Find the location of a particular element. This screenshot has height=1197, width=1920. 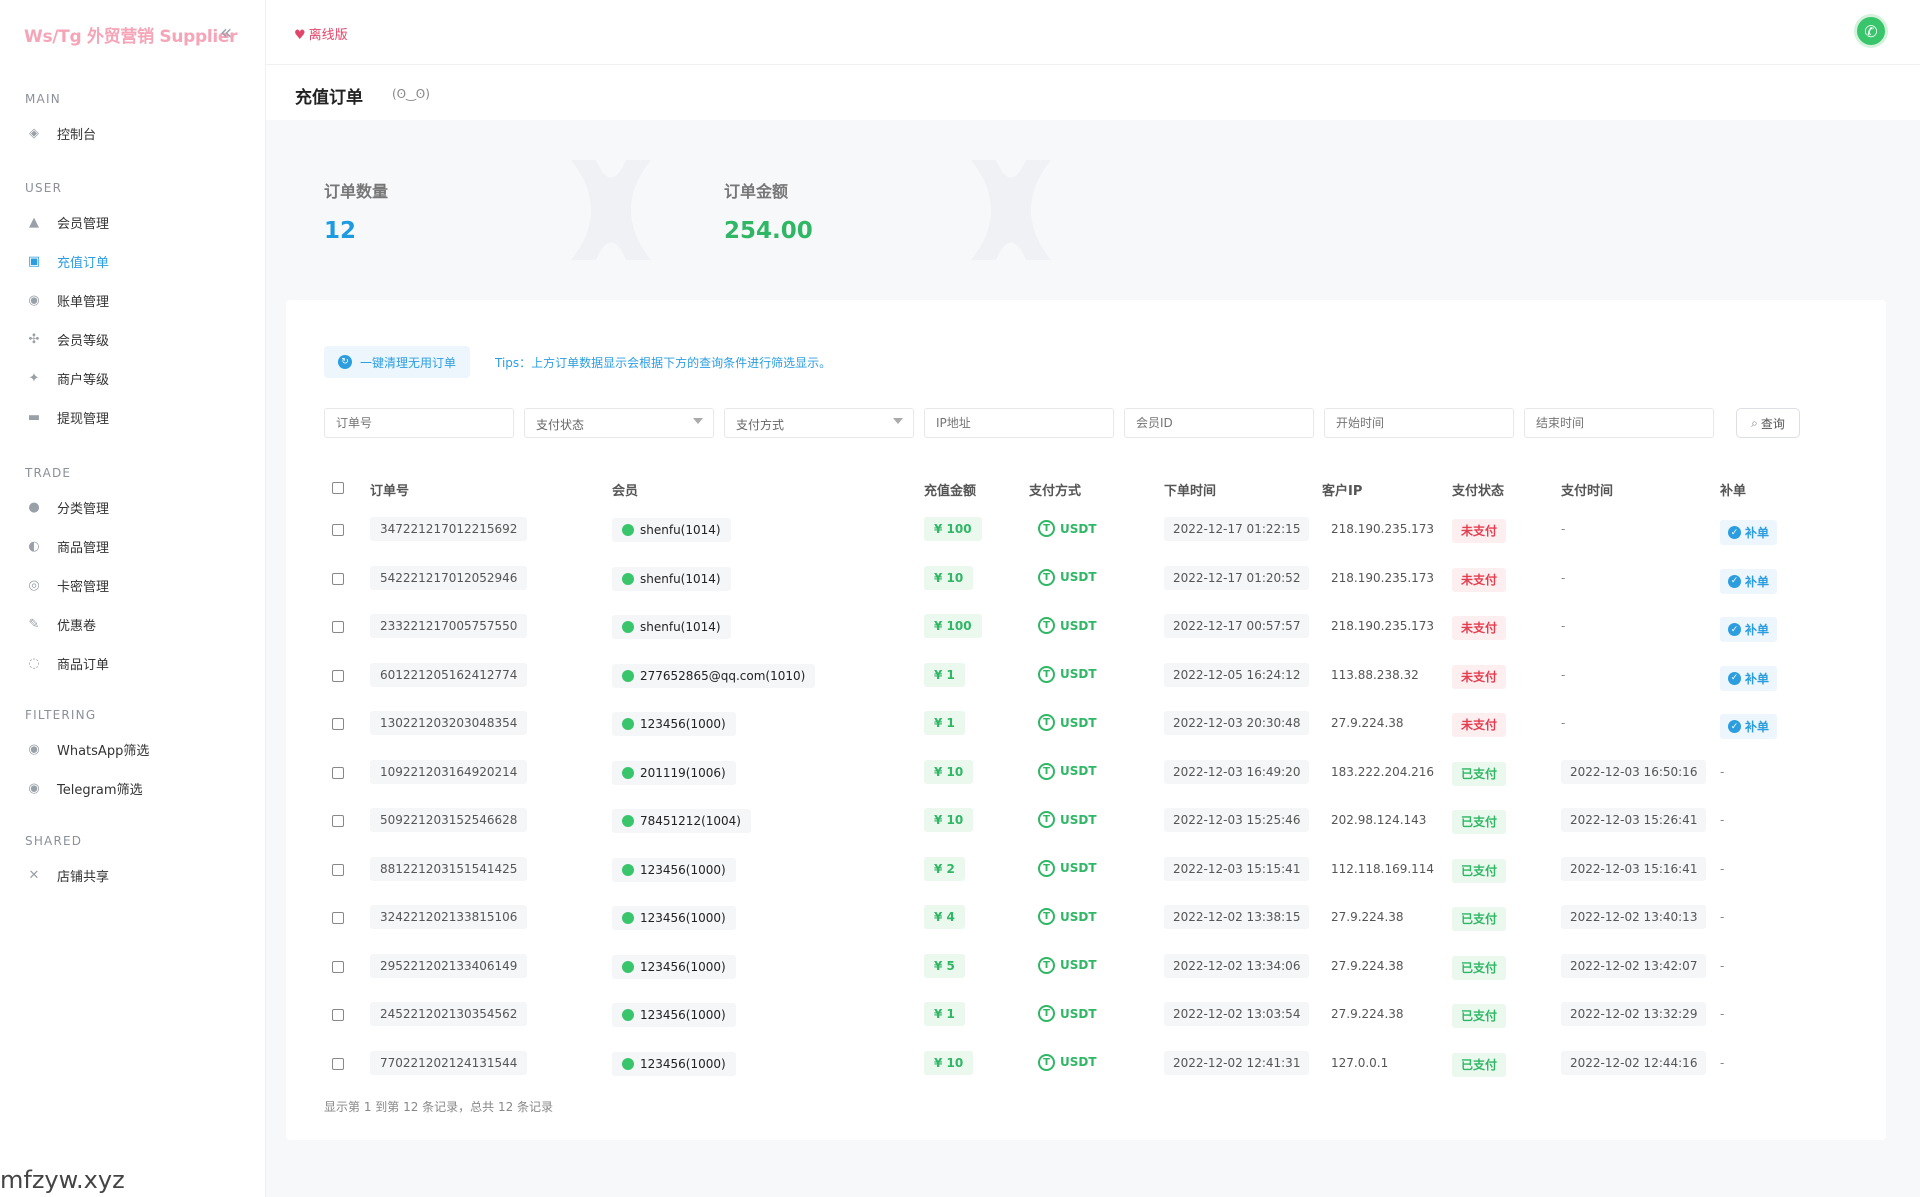

page-title: 充值订单 is located at coordinates (329, 98).